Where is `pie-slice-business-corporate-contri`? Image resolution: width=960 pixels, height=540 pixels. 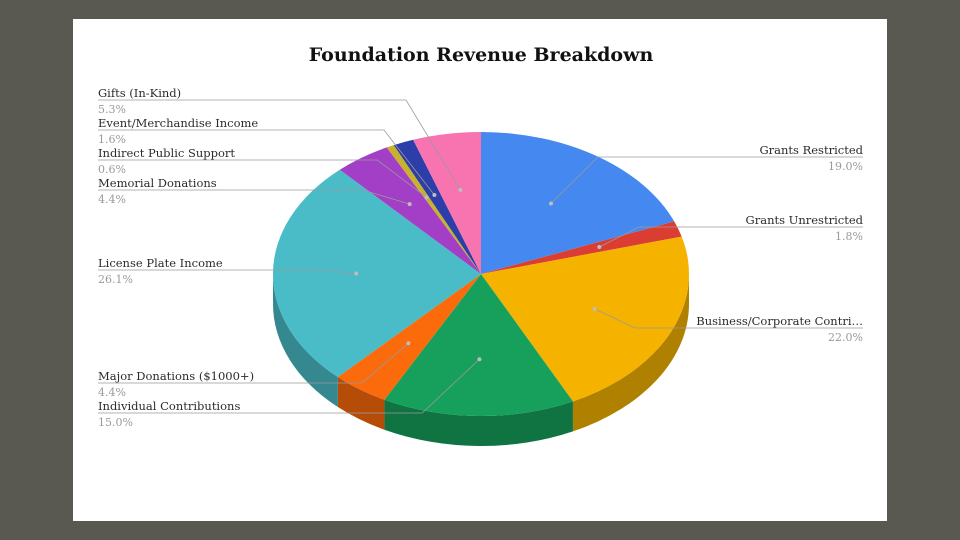
pie-slice-business-corporate-contri is located at coordinates (585, 319).